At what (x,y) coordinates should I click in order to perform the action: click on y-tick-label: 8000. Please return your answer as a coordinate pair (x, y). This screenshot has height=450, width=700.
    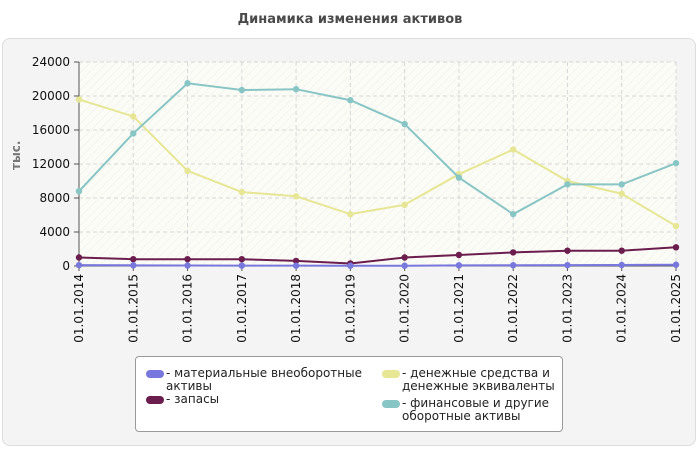
    Looking at the image, I should click on (54, 198).